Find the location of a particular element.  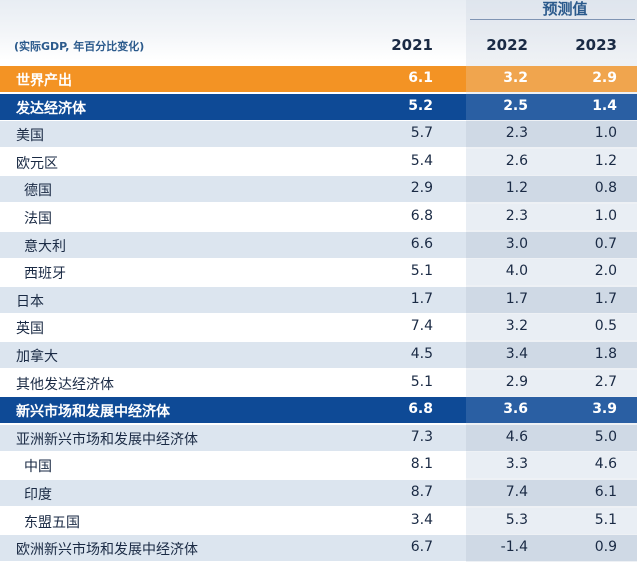

row-label: 加拿大 is located at coordinates (37, 356).